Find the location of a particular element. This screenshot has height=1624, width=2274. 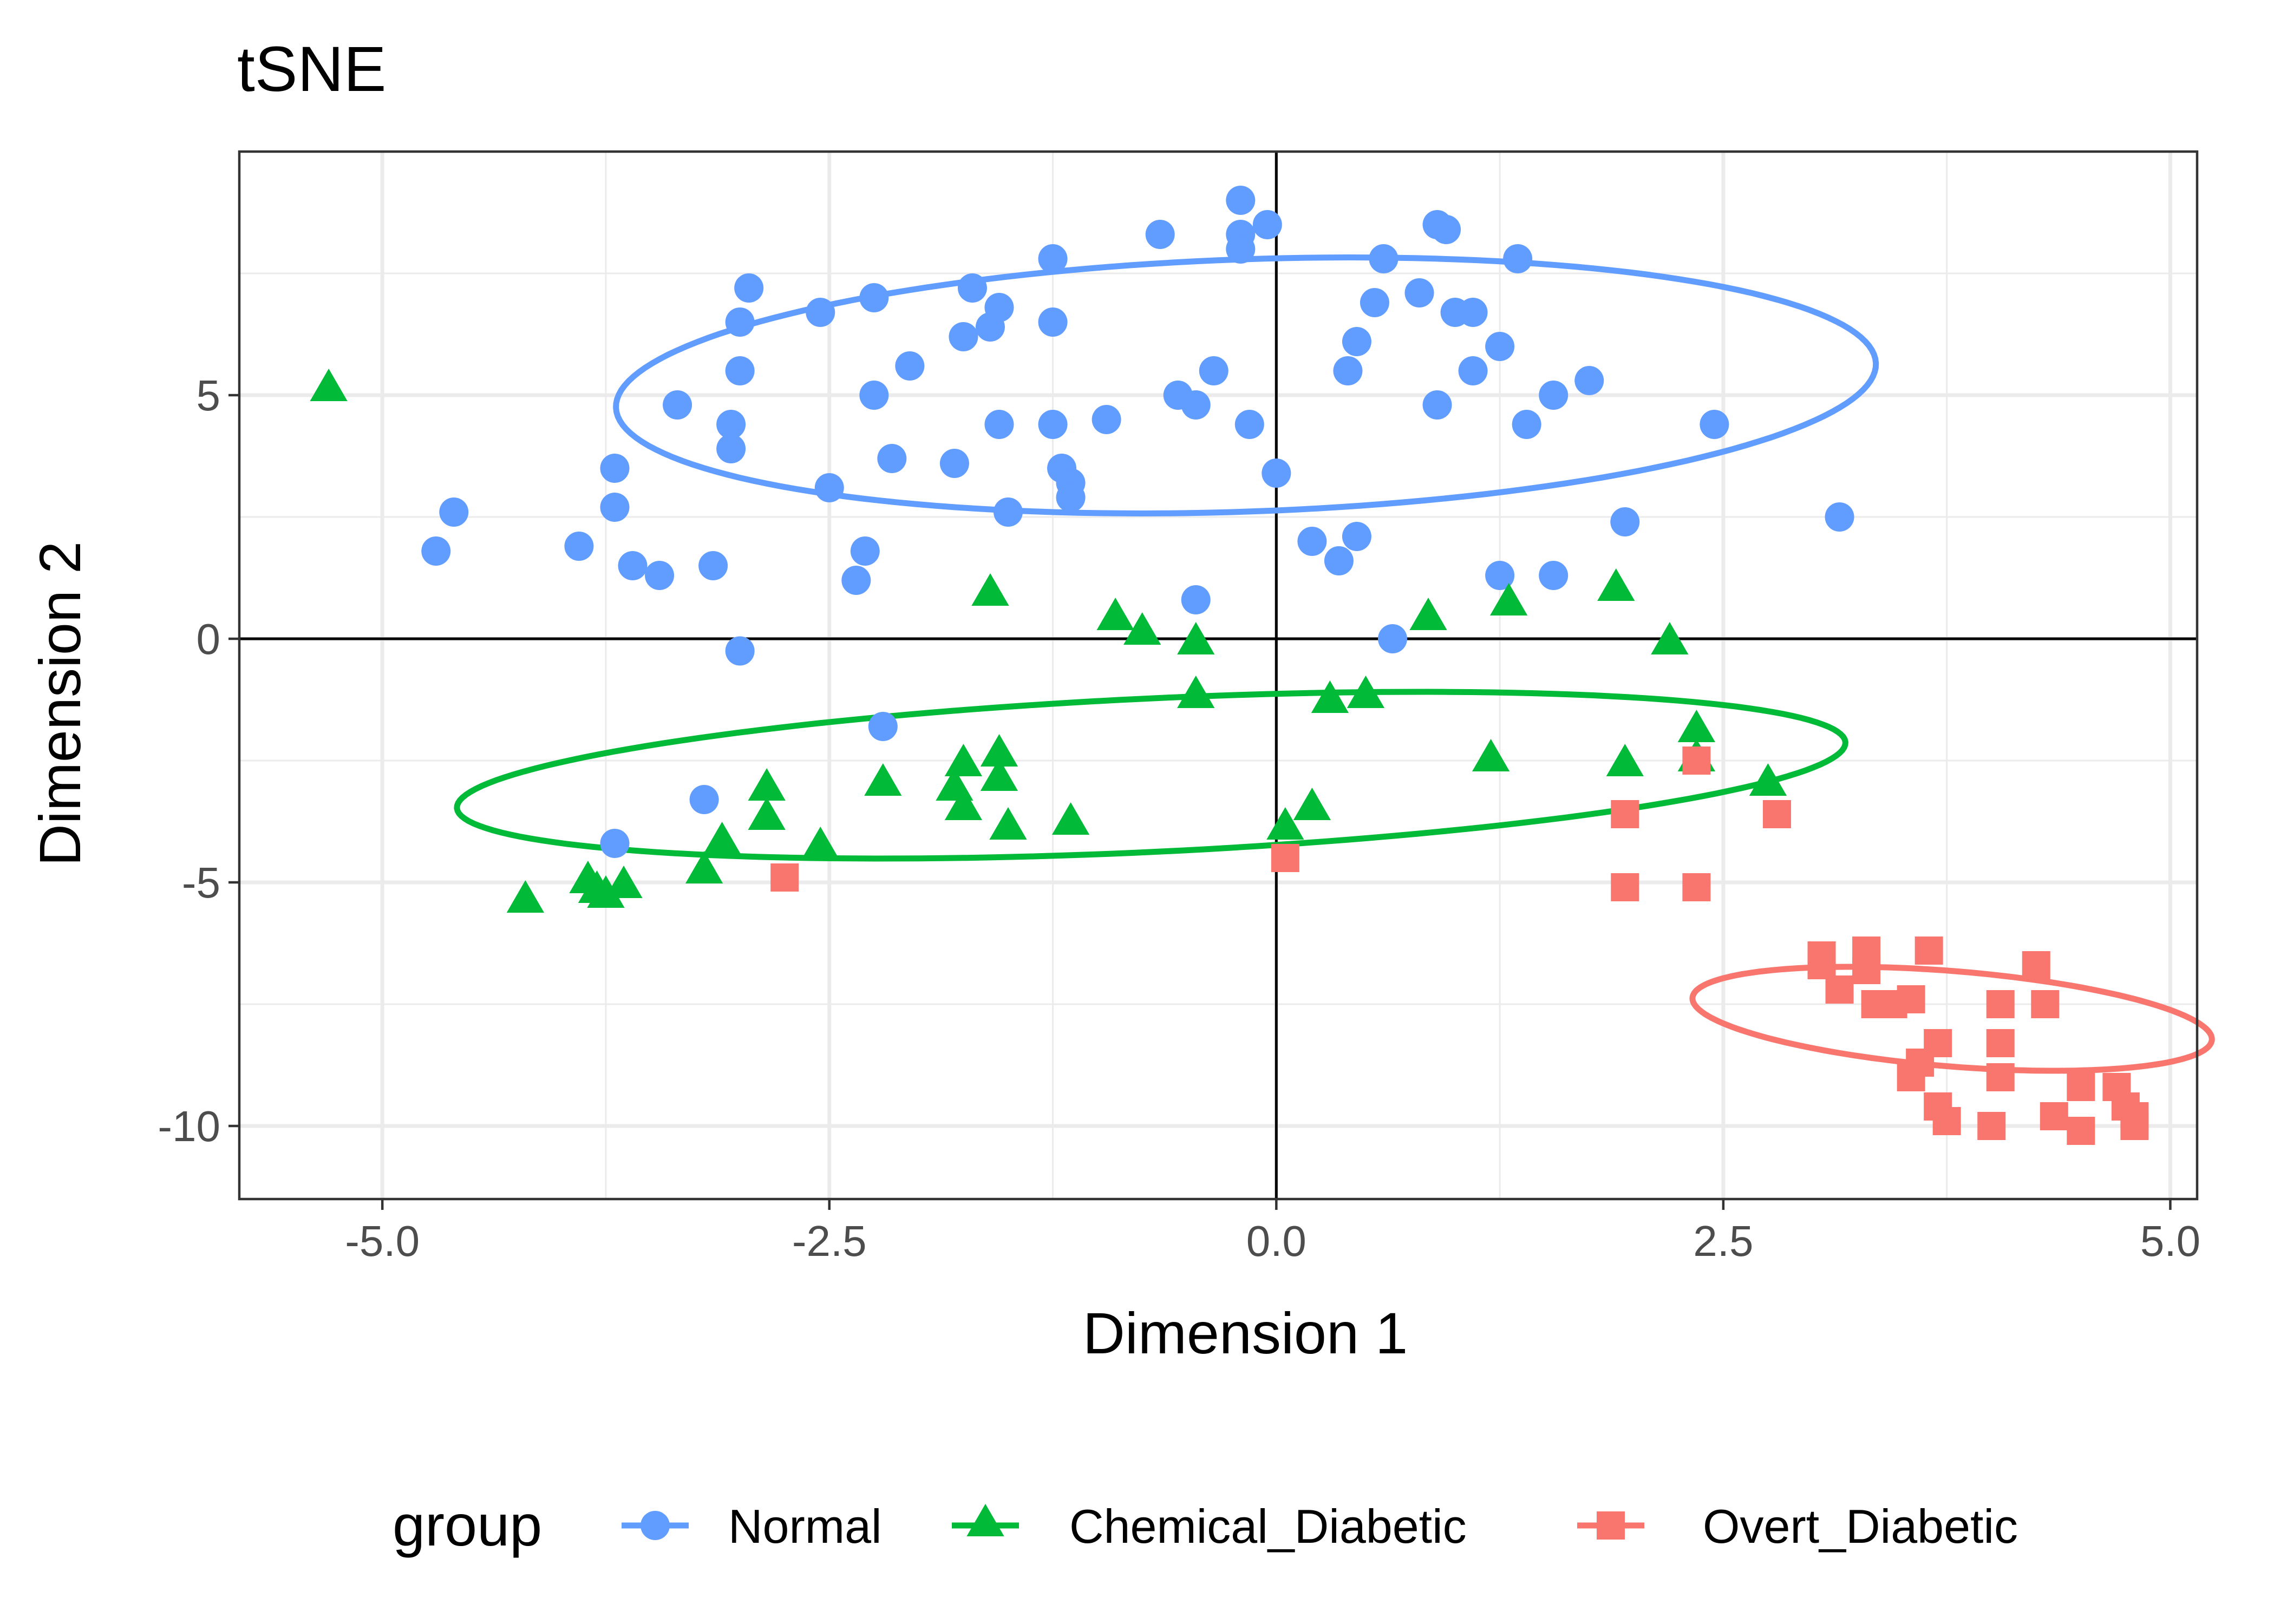

x-tick-label: -2.5 is located at coordinates (830, 1241).